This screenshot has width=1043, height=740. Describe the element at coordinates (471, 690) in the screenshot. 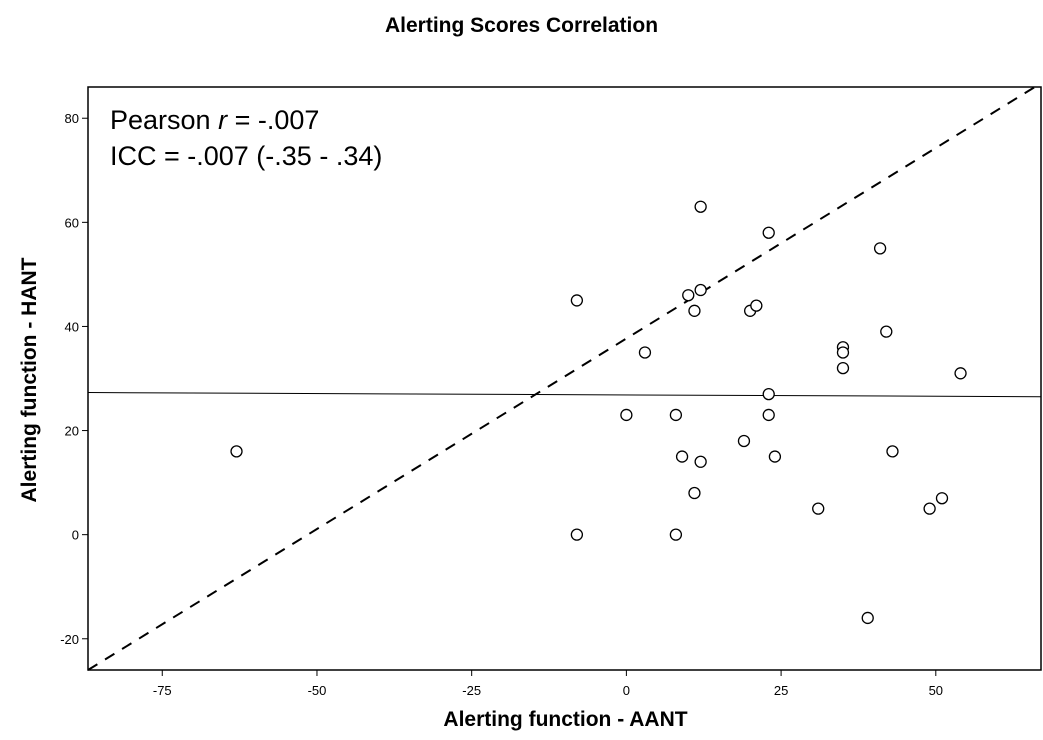

I see `x-tick-label: -25` at that location.